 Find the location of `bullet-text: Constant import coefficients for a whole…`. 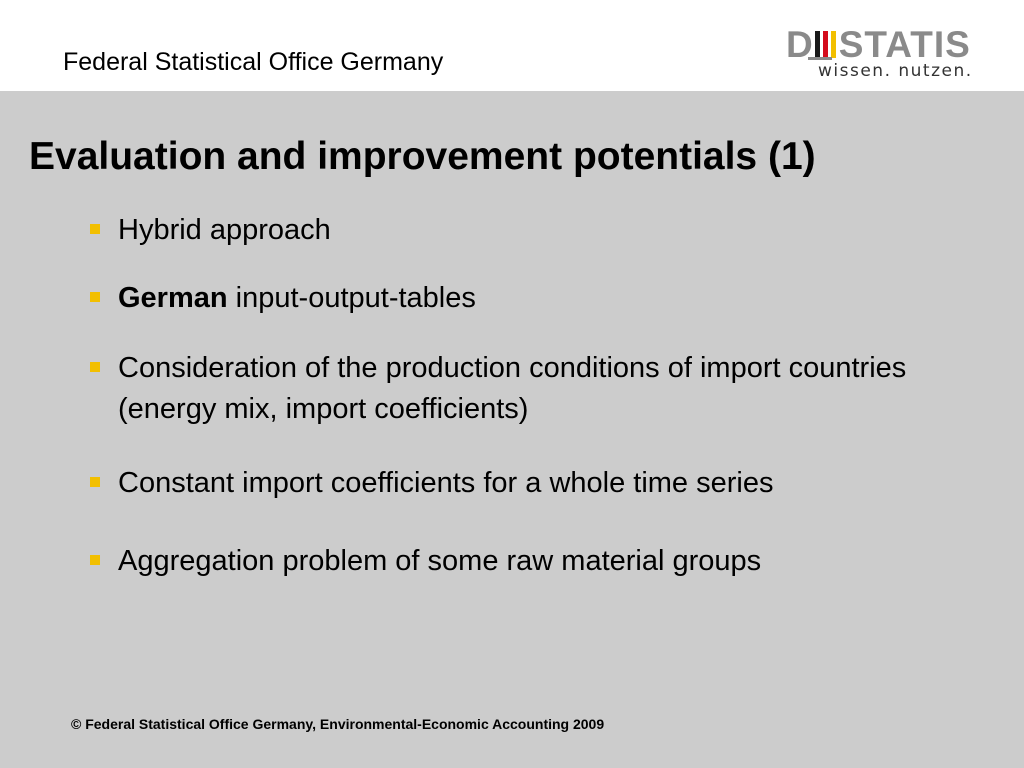

bullet-text: Constant import coefficients for a whole… is located at coordinates (446, 483).